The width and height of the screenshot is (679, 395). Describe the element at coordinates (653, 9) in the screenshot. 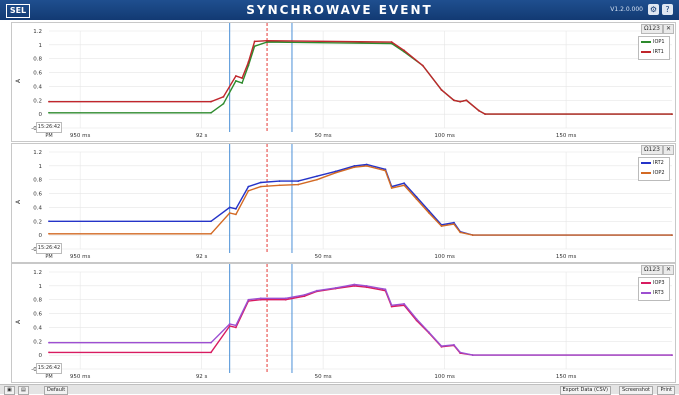

I see `settings-icon: ⚙` at that location.